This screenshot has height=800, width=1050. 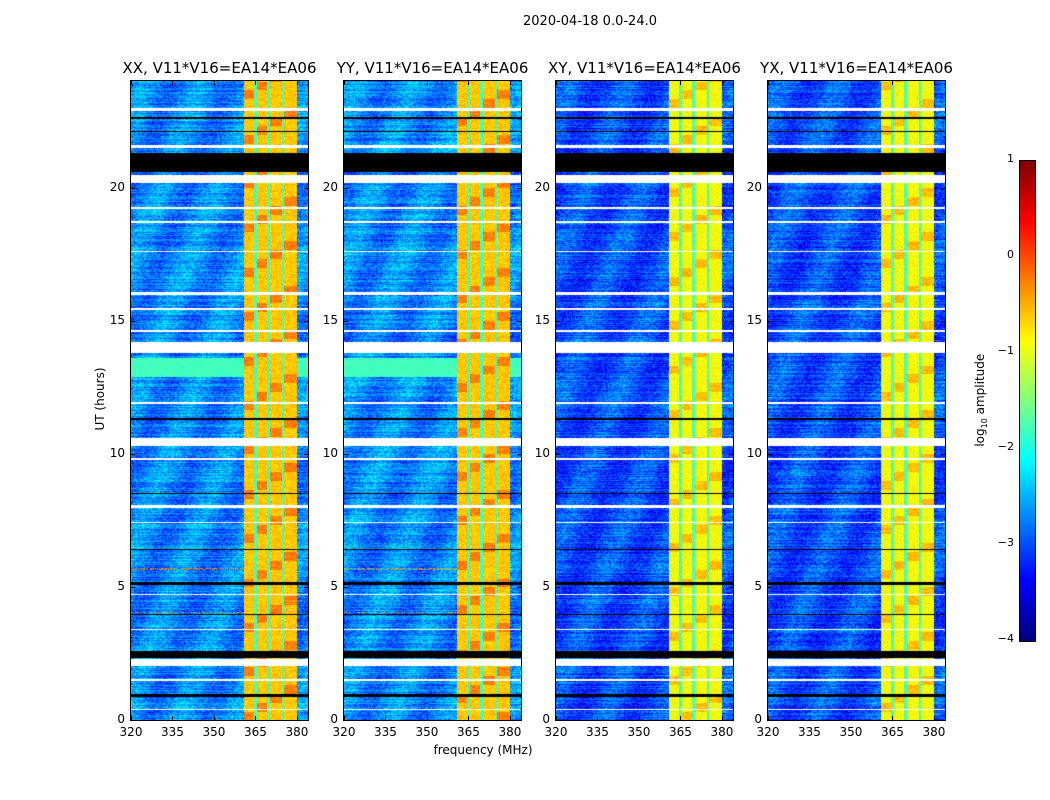 I want to click on panel-title: XY, V11*V16=EA14*EA06, so click(x=644, y=68).